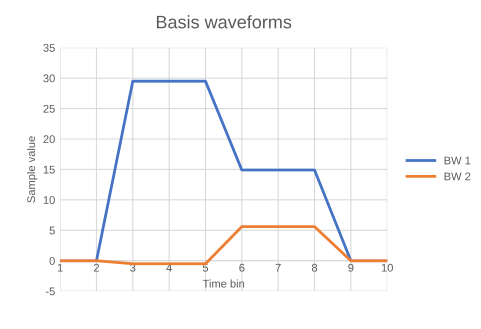  What do you see at coordinates (49, 48) in the screenshot?
I see `y-tick-label: 35` at bounding box center [49, 48].